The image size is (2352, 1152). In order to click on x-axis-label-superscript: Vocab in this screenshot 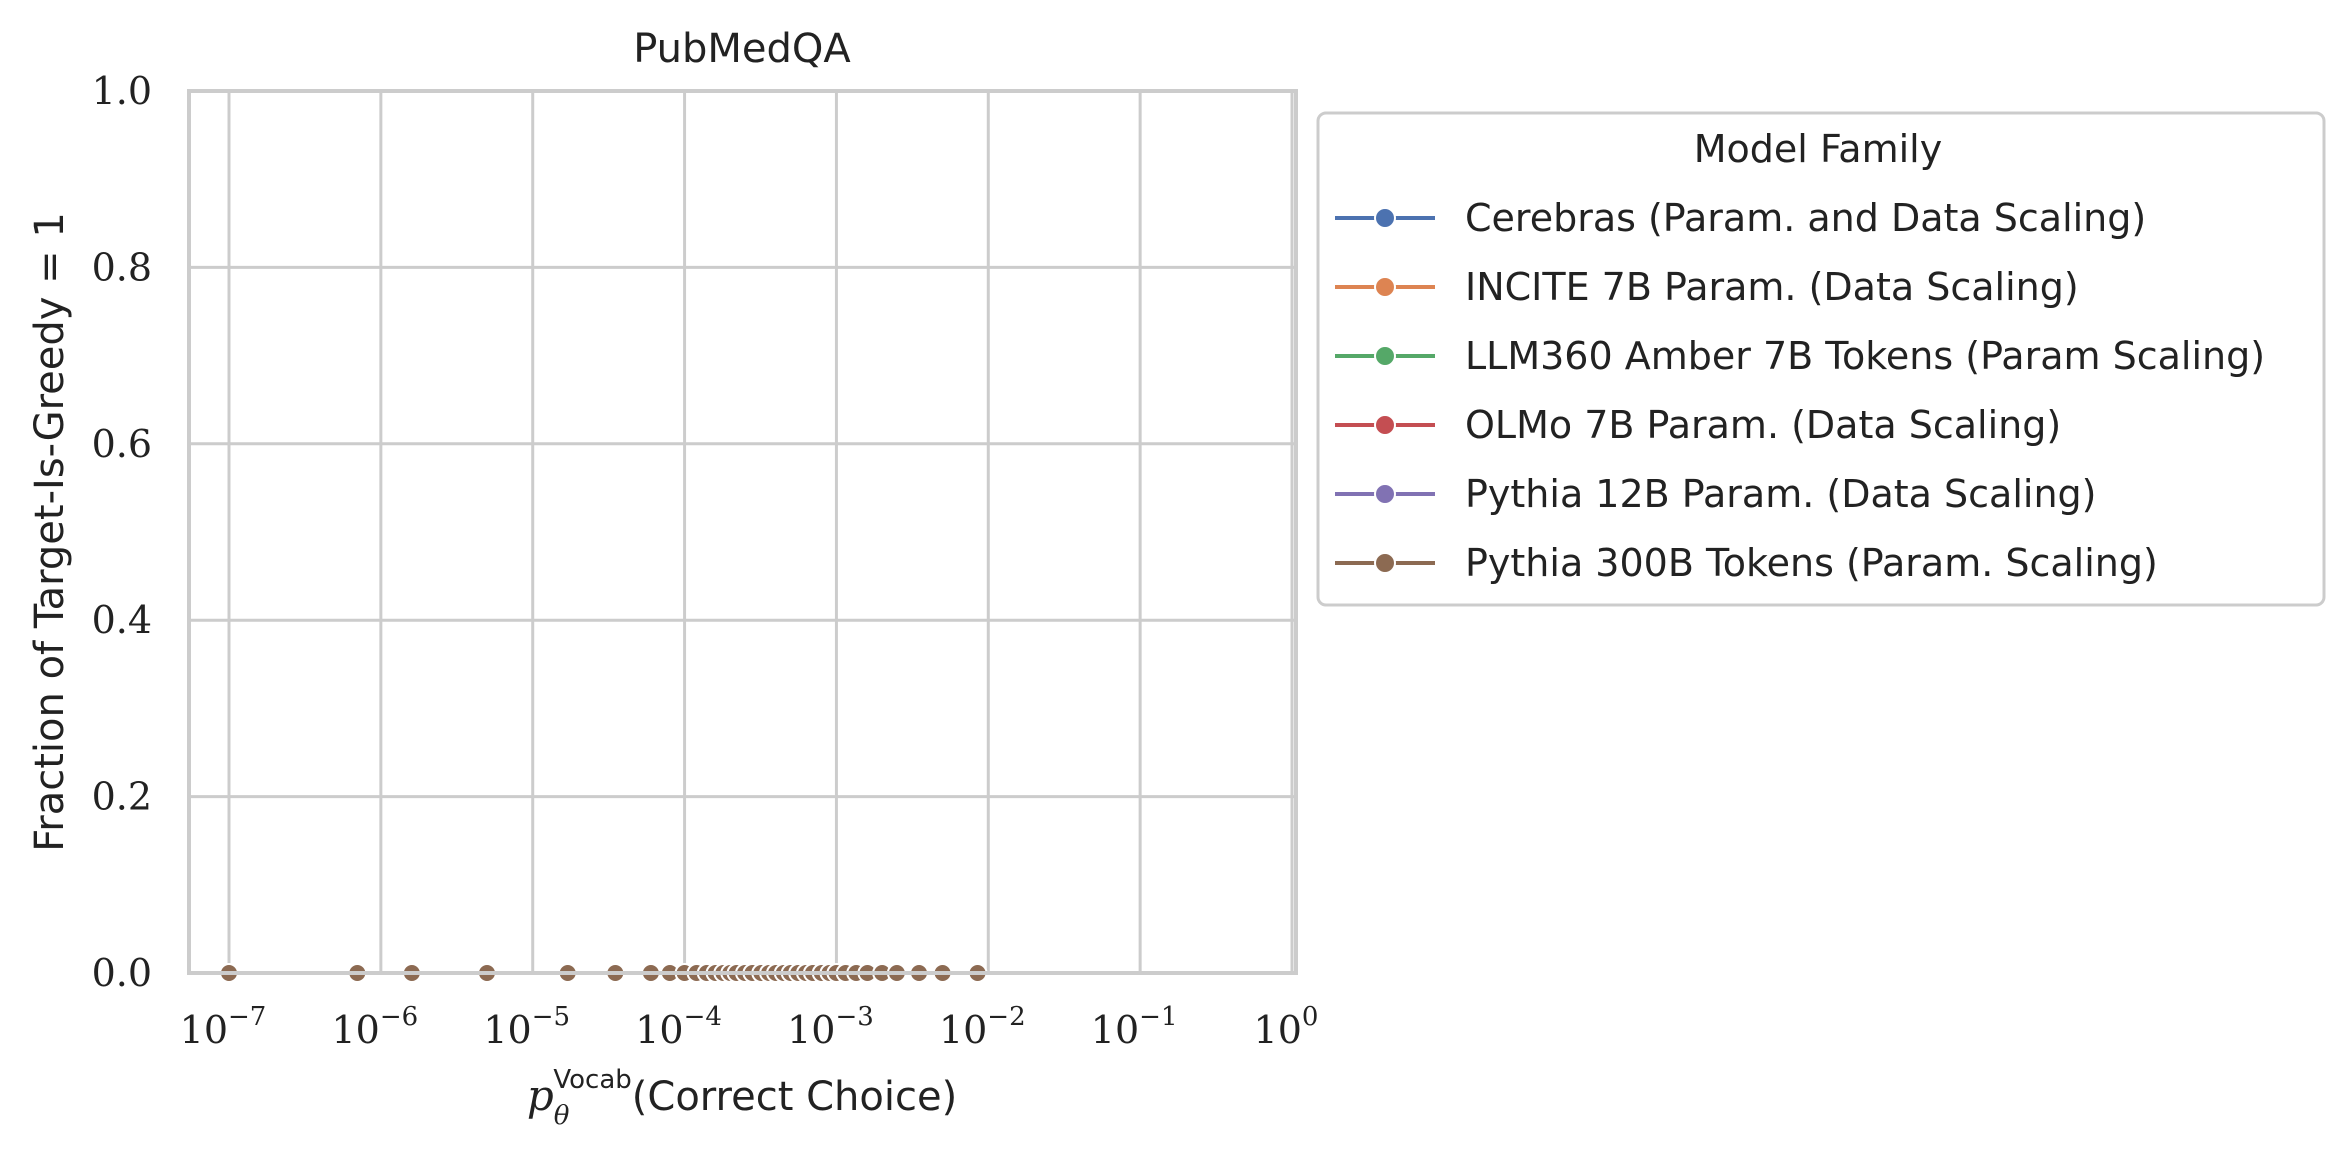, I will do `click(592, 1080)`.